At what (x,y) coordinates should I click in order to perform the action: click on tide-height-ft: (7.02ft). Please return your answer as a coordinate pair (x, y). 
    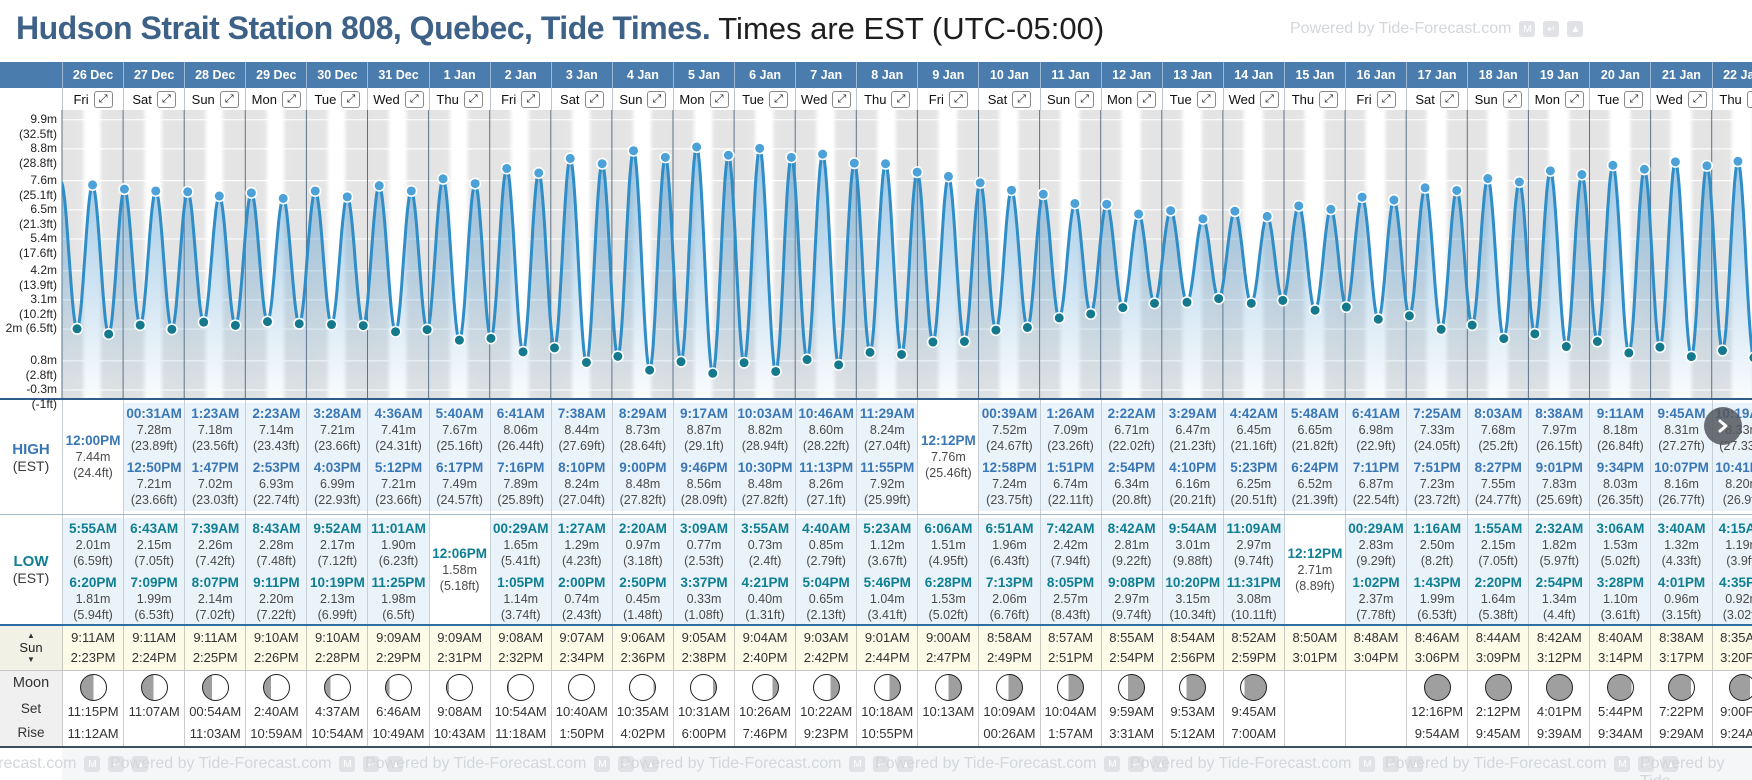
    Looking at the image, I should click on (215, 615).